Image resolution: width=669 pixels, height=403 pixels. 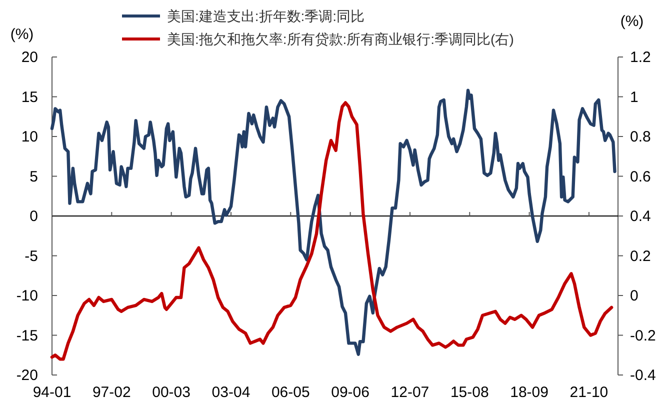 What do you see at coordinates (632, 21) in the screenshot?
I see `y2label: (%)` at bounding box center [632, 21].